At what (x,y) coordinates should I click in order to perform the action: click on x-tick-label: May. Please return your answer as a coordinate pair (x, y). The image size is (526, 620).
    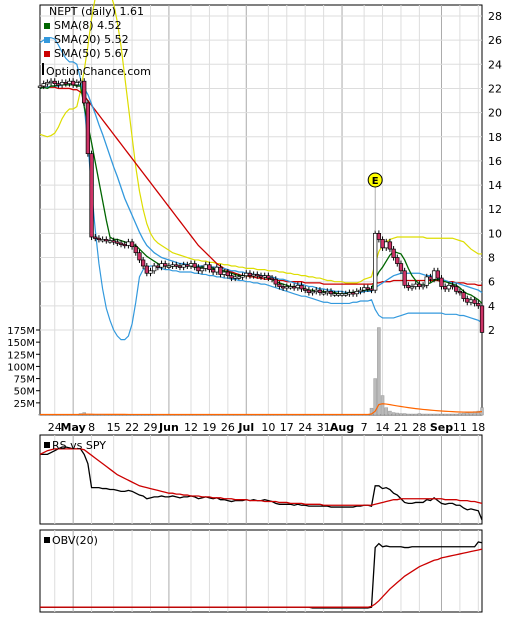
    Looking at the image, I should click on (73, 427).